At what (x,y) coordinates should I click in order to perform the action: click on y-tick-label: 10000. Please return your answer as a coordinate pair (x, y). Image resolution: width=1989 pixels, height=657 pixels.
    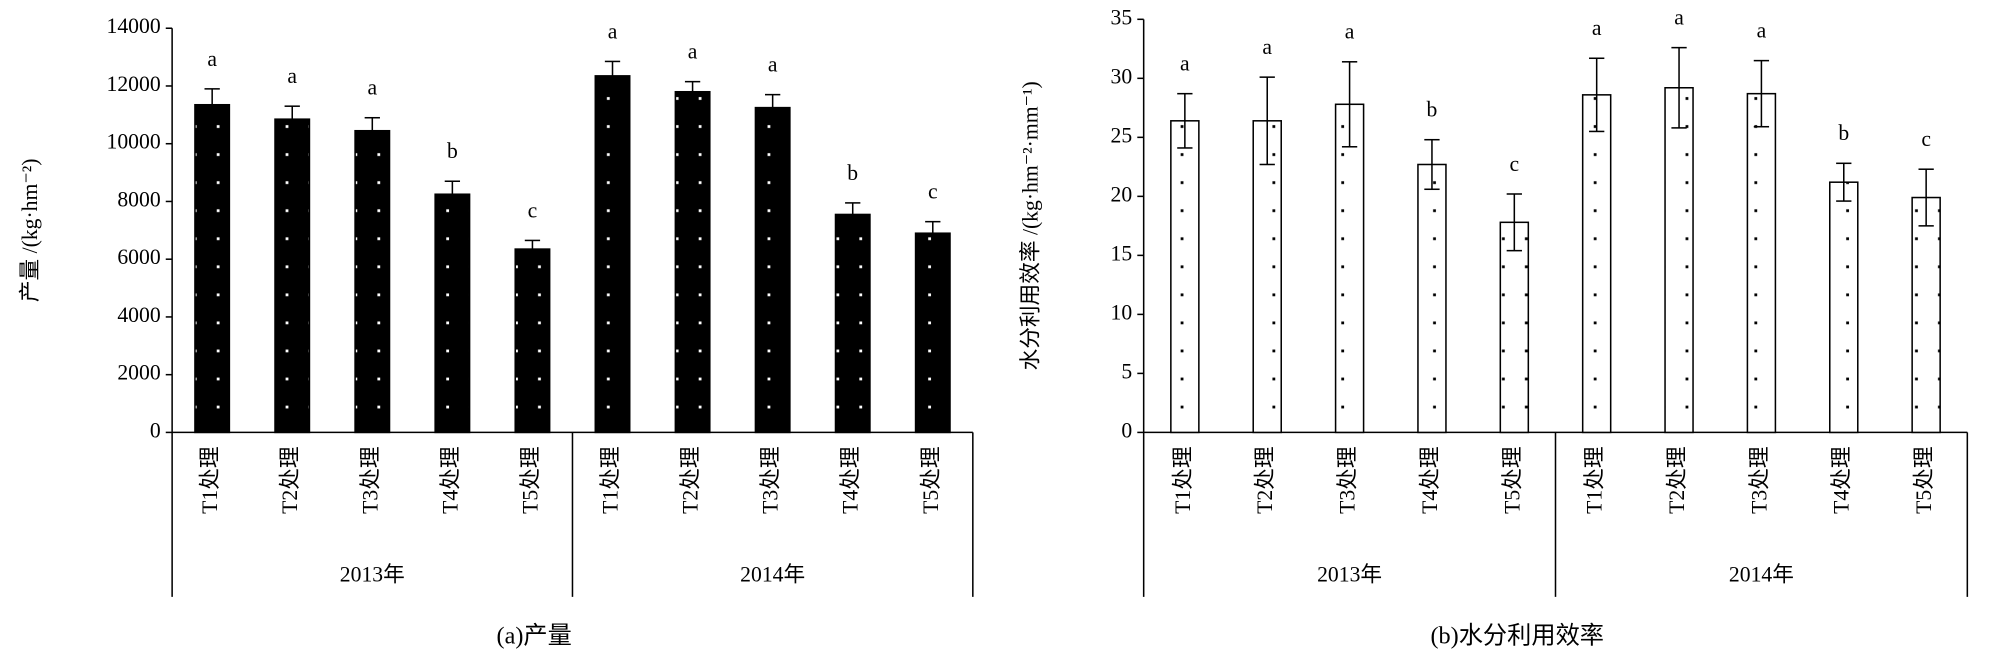
    Looking at the image, I should click on (134, 142).